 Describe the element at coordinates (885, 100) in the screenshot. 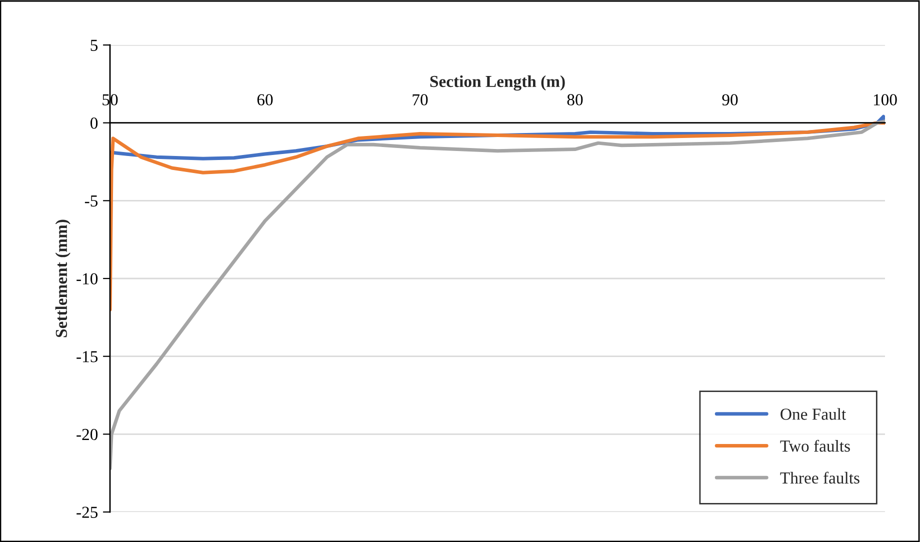

I see `x-tick-label: 100` at that location.